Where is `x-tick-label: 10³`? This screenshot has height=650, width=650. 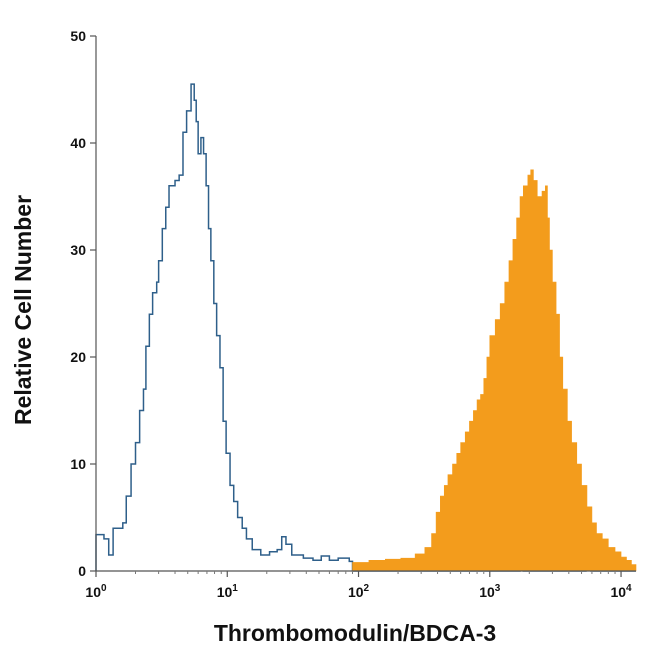 x-tick-label: 10³ is located at coordinates (490, 591).